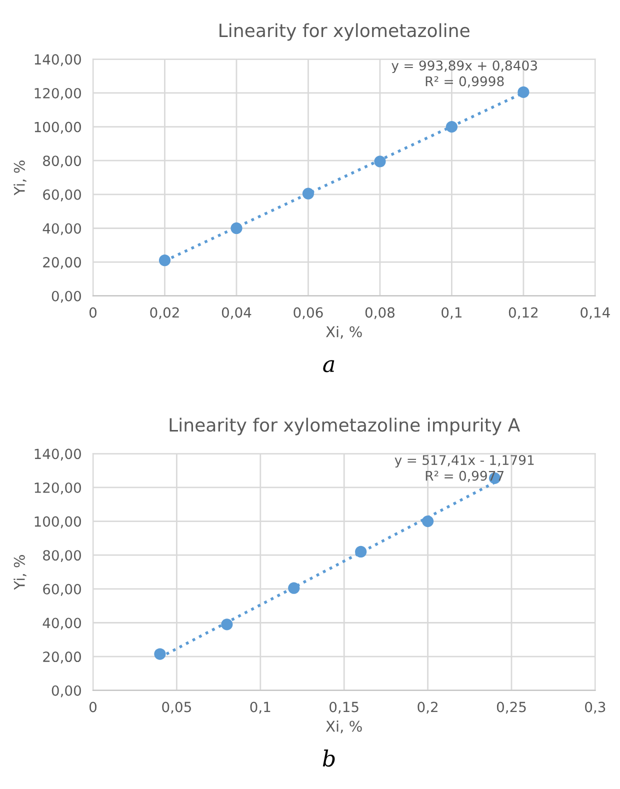 Image resolution: width=620 pixels, height=789 pixels. I want to click on x-tick-label: 0,14, so click(595, 313).